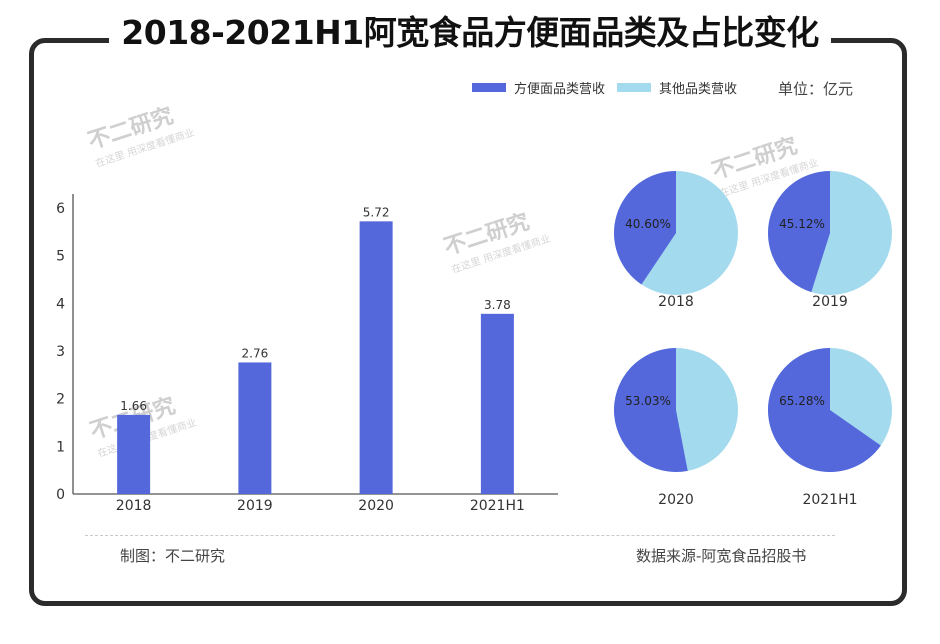 This screenshot has height=644, width=940. I want to click on bar-value-label: 2.76, so click(255, 353).